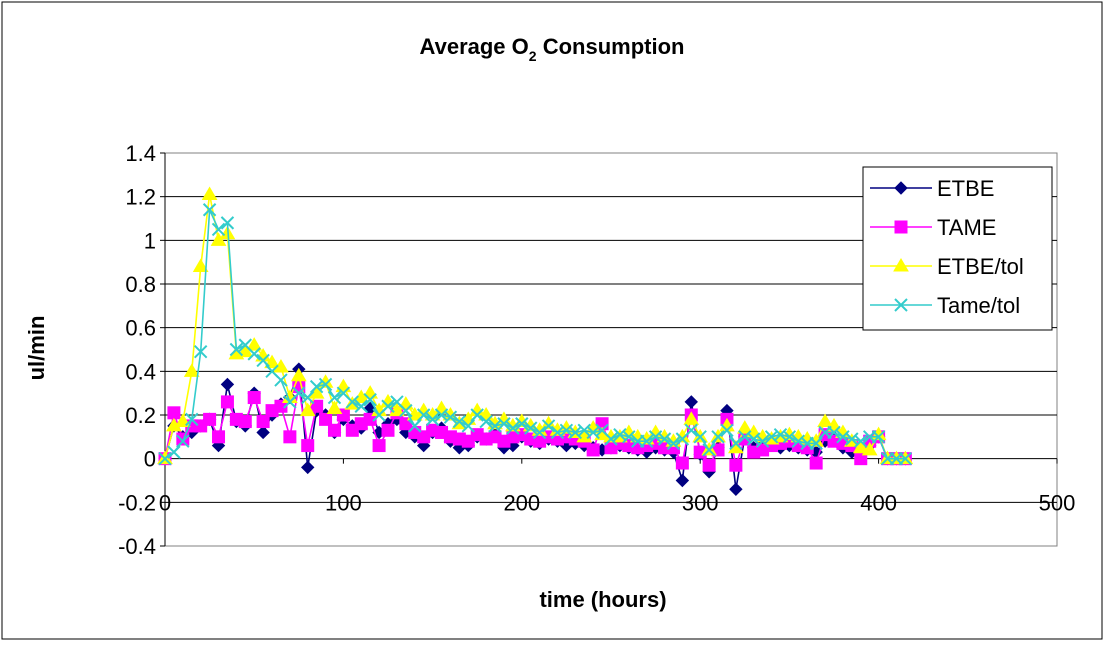 This screenshot has height=646, width=1104. What do you see at coordinates (700, 503) in the screenshot?
I see `x-tick-label: 300` at bounding box center [700, 503].